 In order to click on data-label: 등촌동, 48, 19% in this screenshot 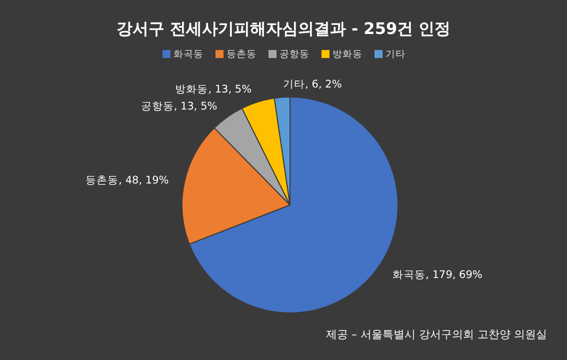, I will do `click(127, 180)`.